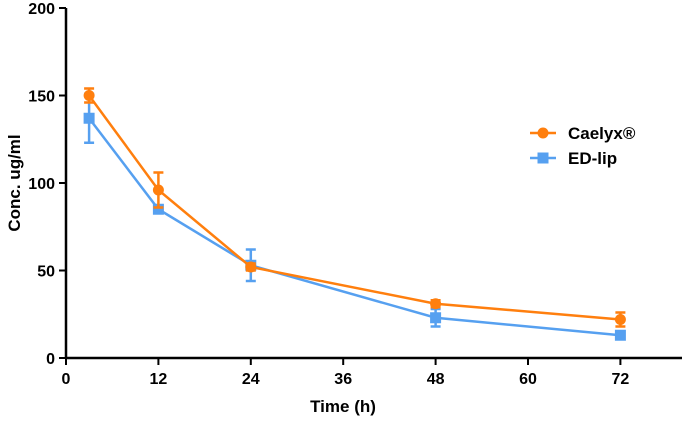 The height and width of the screenshot is (423, 685). What do you see at coordinates (41, 184) in the screenshot?
I see `y-tick-label: 100` at bounding box center [41, 184].